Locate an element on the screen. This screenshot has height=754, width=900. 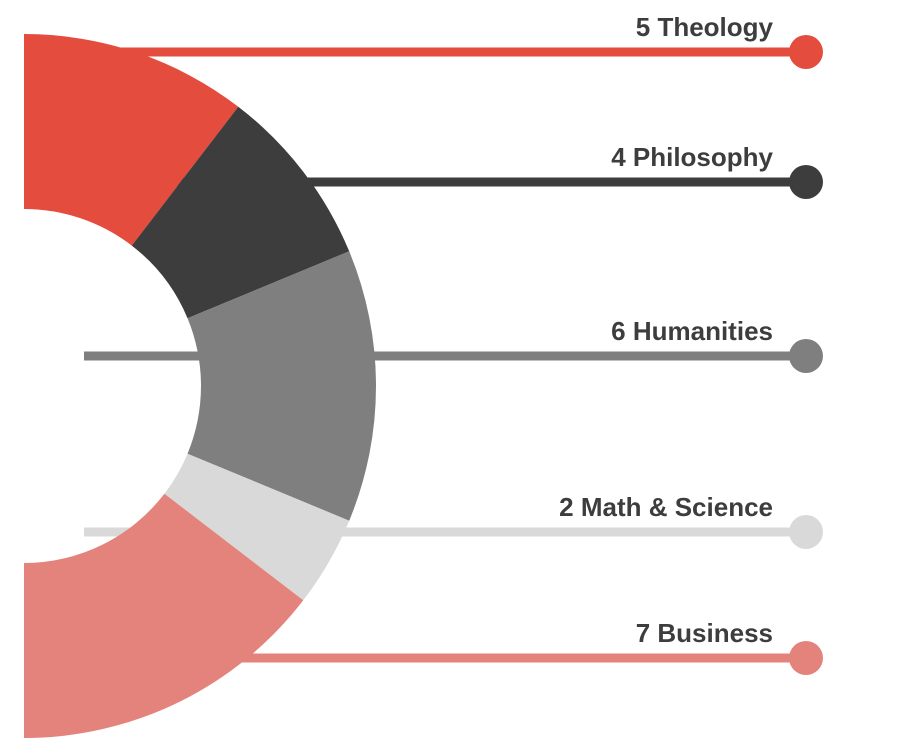
leader-dot-business is located at coordinates (806, 658).